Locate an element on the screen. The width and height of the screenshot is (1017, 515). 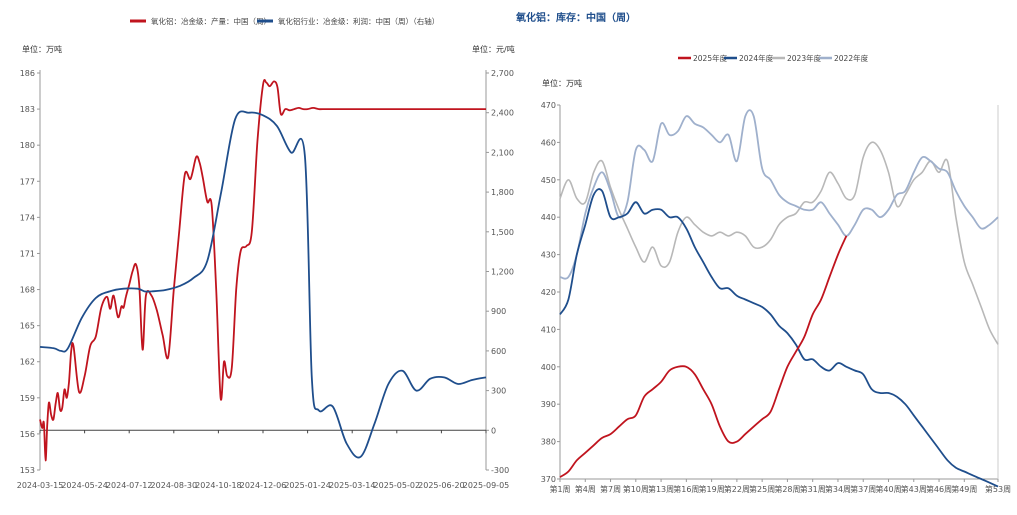
y-tick-label-right: 2,100 is located at coordinates (502, 152).